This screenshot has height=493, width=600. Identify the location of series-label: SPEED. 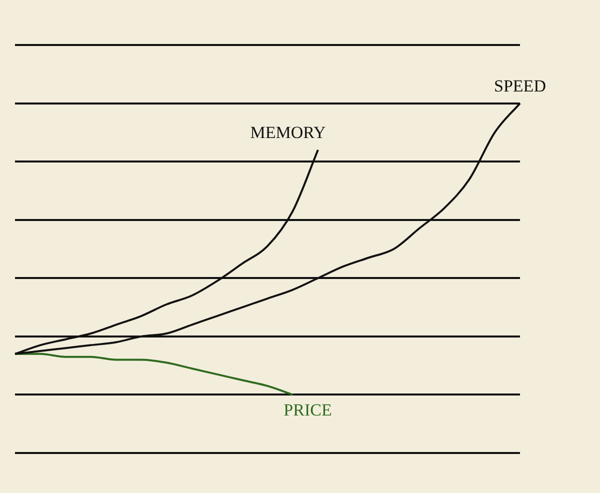
(520, 86).